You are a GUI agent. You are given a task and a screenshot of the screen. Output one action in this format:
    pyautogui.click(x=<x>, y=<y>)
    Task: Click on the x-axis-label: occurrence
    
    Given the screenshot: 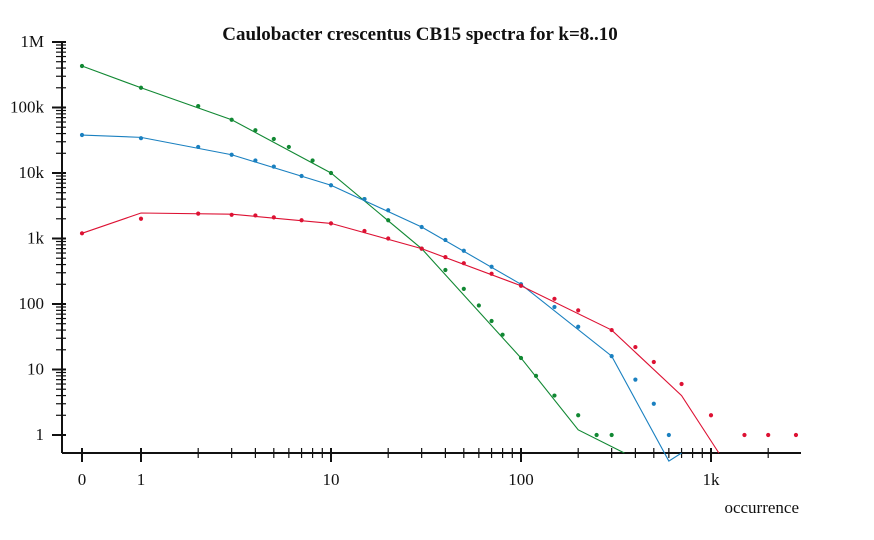 What is the action you would take?
    pyautogui.click(x=761, y=507)
    